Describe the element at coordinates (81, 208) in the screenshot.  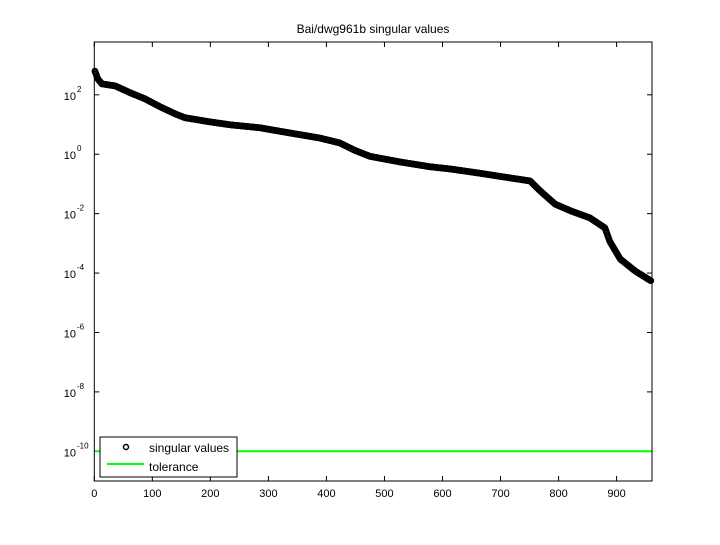
I see `y-tick-exponent: -2` at that location.